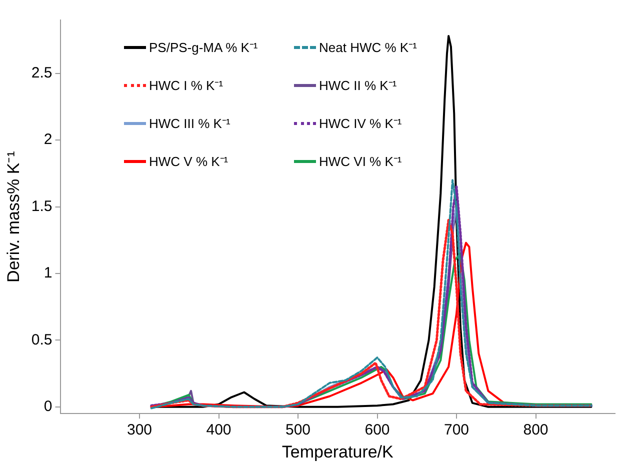  Describe the element at coordinates (377, 430) in the screenshot. I see `x-tick-label: 600` at that location.